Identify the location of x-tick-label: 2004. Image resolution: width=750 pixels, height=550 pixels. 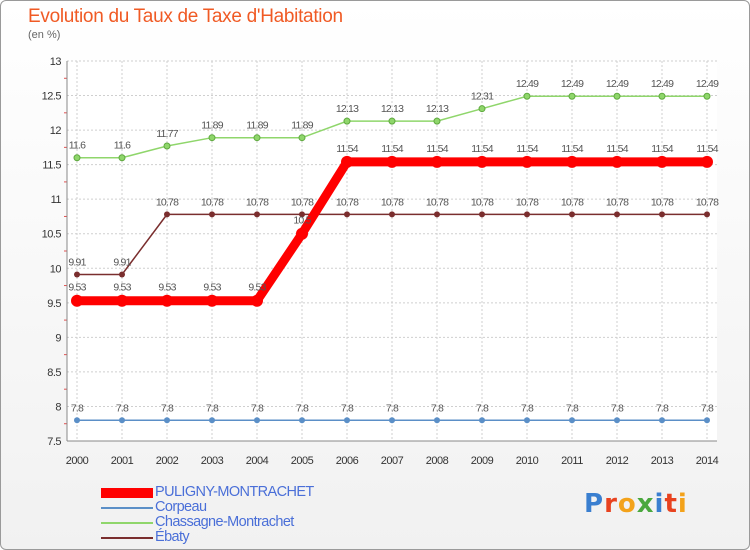
(257, 461).